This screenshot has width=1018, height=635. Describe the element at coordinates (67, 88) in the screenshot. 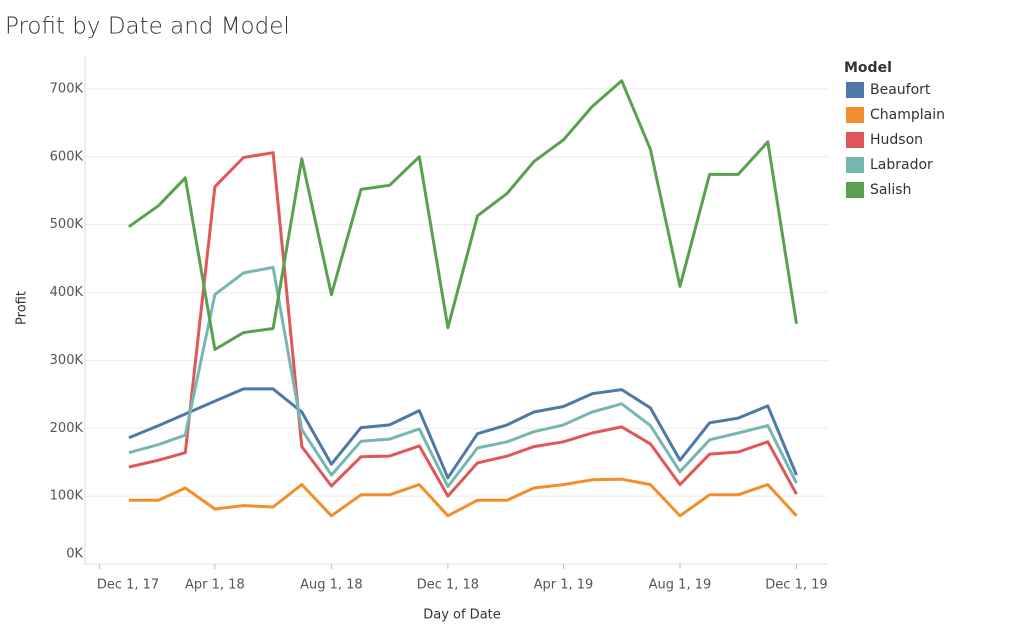

I see `y-tick-label: 700K` at that location.